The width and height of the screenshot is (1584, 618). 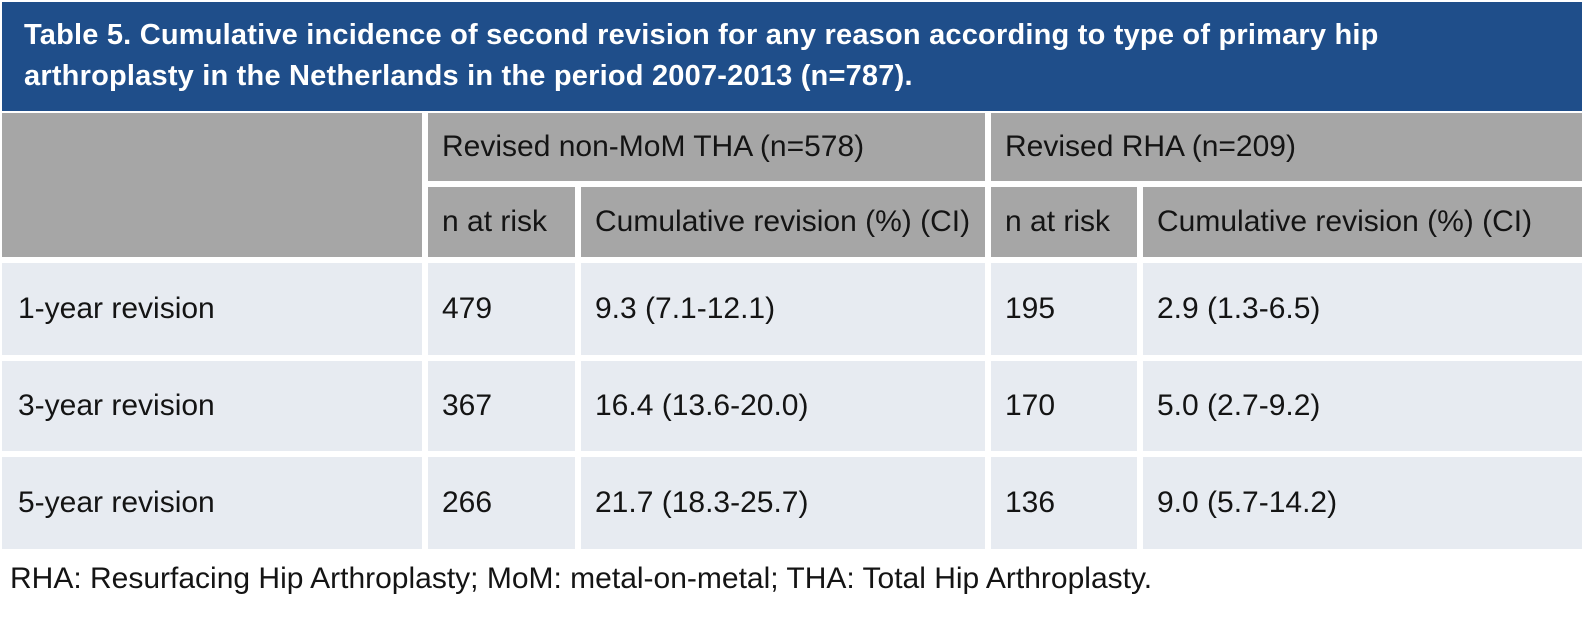 What do you see at coordinates (706, 147) in the screenshot?
I see `group-header-tha: Revised non-MoM THA (n=578)` at bounding box center [706, 147].